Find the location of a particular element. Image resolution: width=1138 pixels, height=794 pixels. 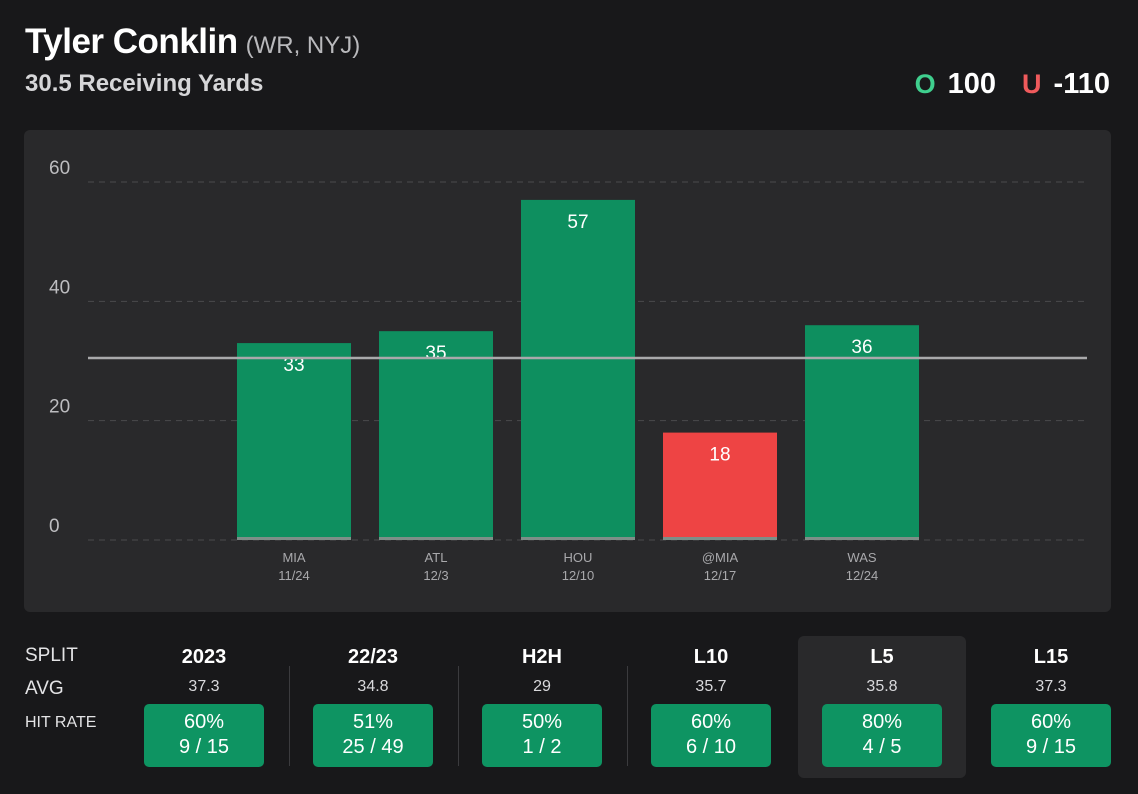

bar-value-label: 18 is located at coordinates (719, 455).